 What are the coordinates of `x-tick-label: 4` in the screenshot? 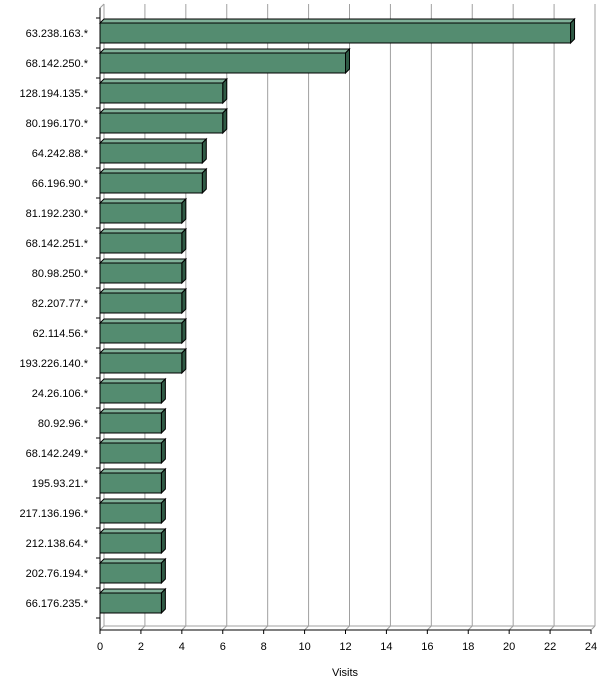 It's located at (182, 647).